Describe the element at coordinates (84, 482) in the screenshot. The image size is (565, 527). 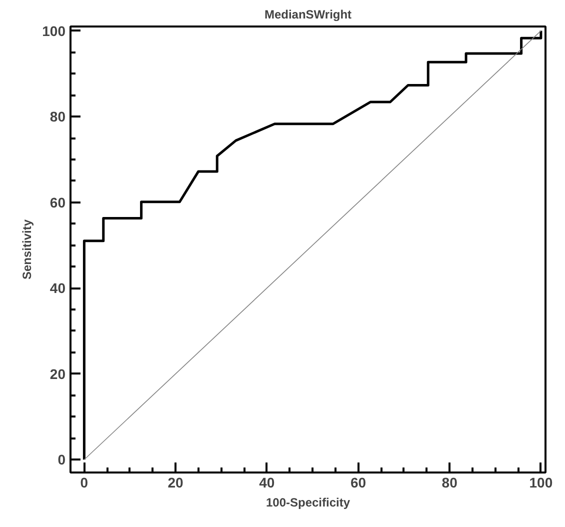
I see `x-tick-label: 0` at that location.